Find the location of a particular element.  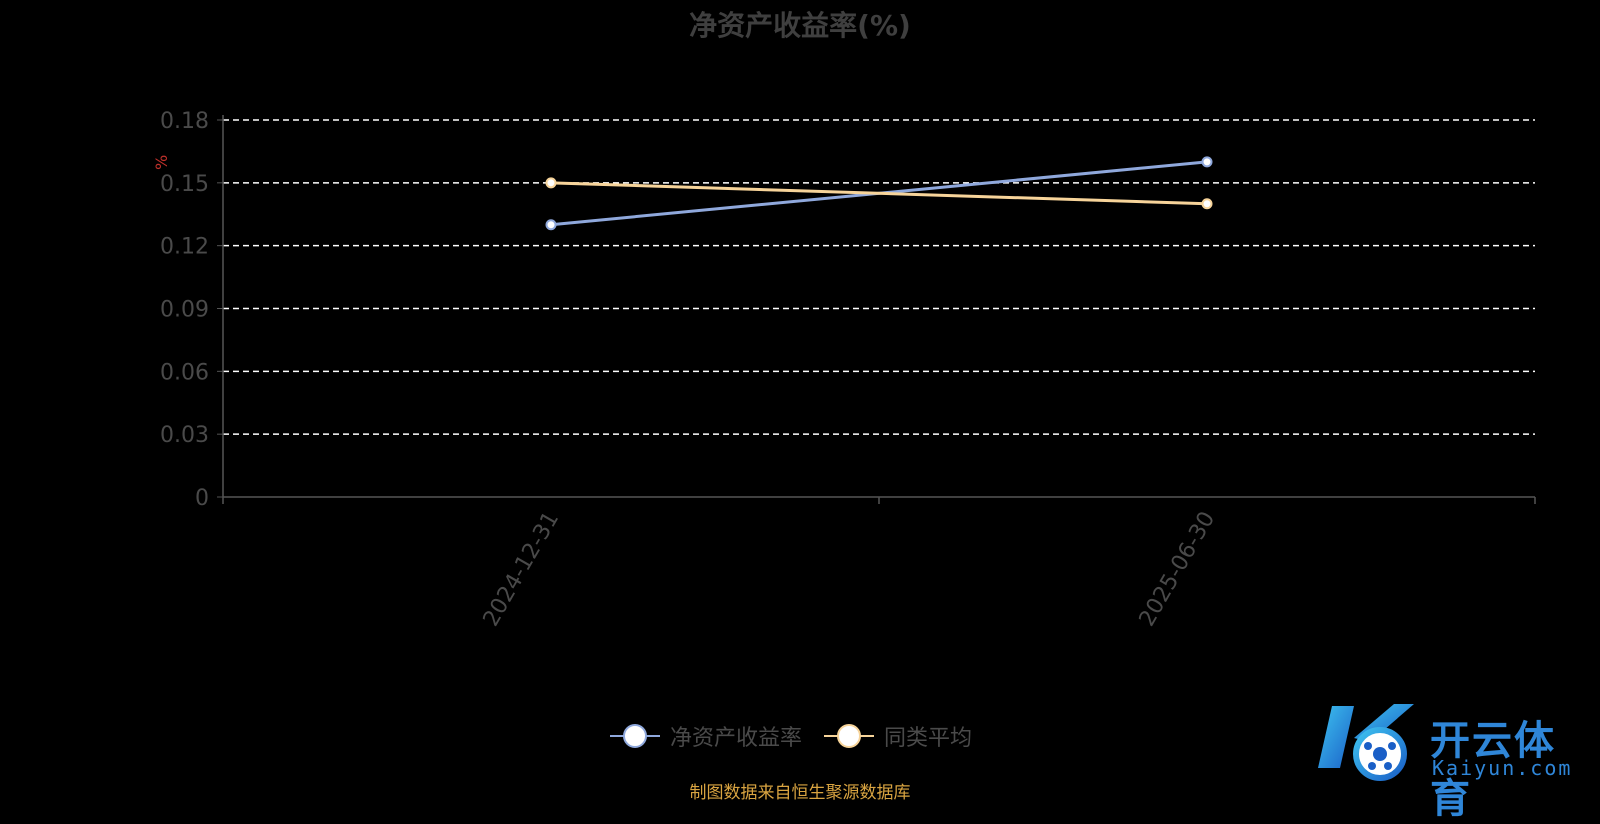

legend-label-peer-avg: 同类平均 is located at coordinates (928, 738).